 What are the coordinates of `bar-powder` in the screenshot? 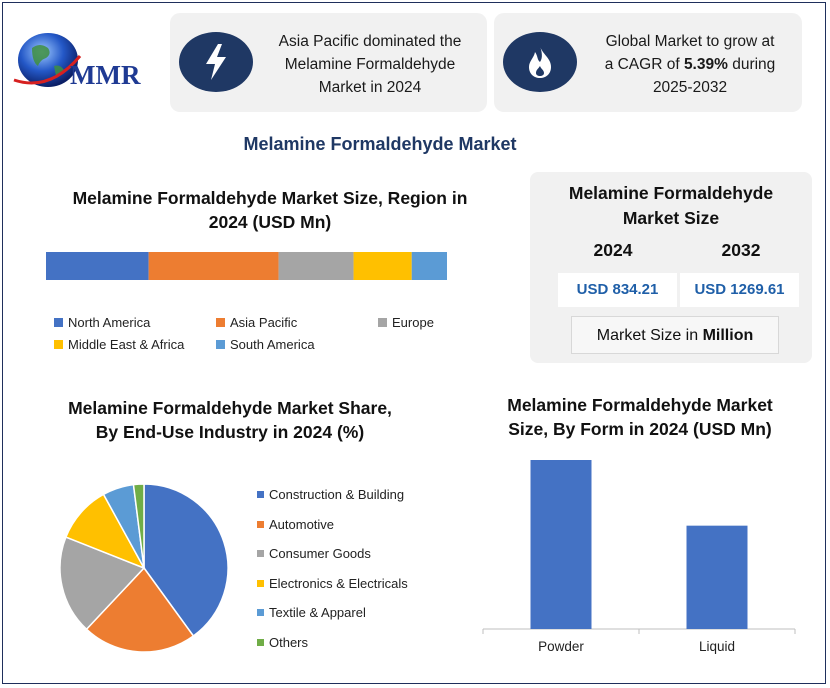 It's located at (561, 544).